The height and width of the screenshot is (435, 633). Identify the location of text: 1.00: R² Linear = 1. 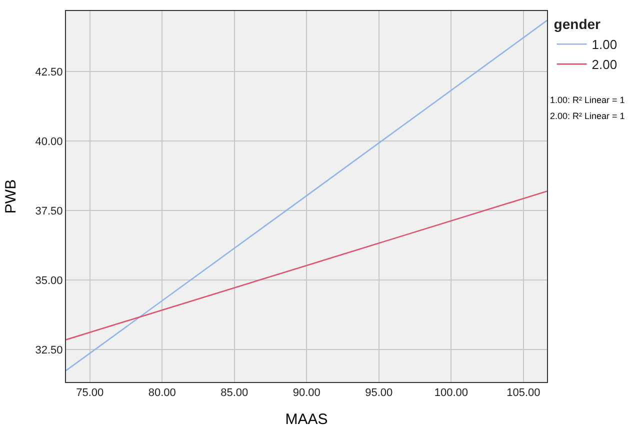
(587, 100).